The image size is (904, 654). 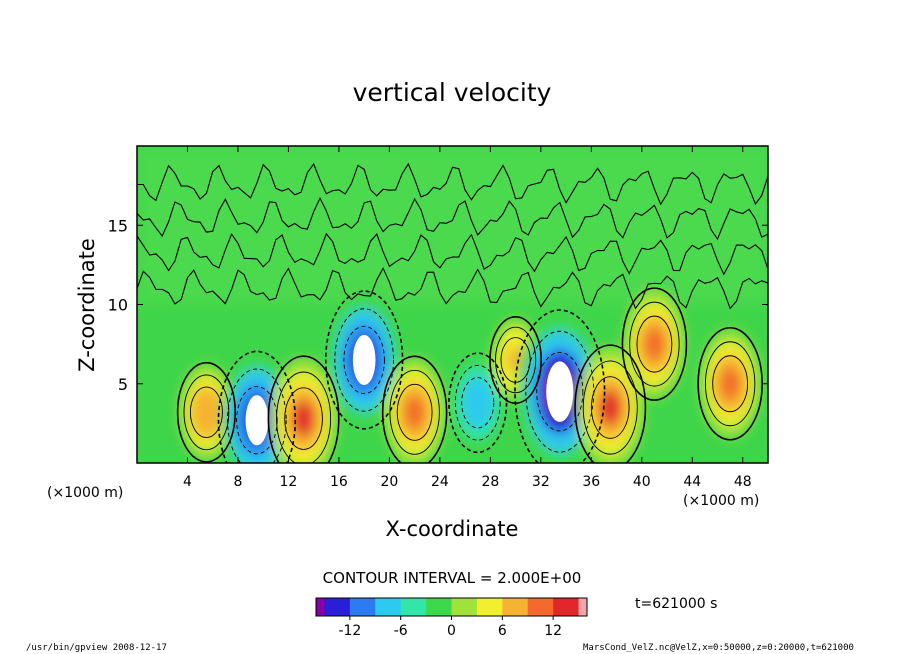 What do you see at coordinates (440, 482) in the screenshot?
I see `x-tick-label: 24` at bounding box center [440, 482].